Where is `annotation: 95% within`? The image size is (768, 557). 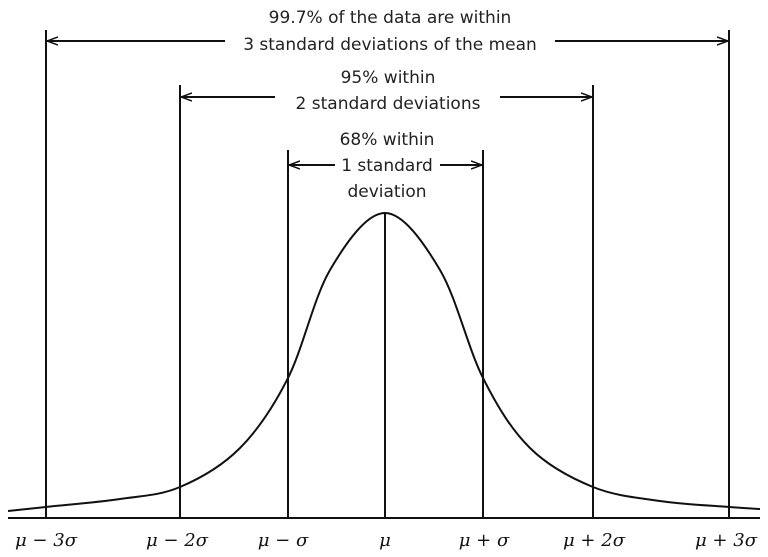
annotation: 95% within is located at coordinates (388, 78).